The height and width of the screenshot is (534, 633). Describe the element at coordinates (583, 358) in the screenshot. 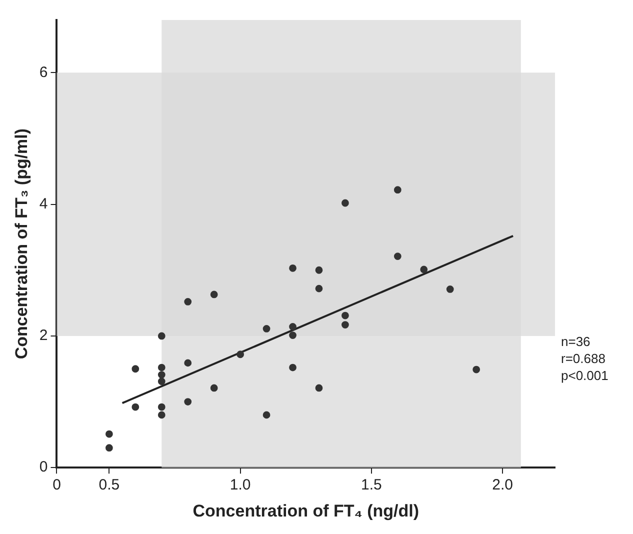

I see `text: r=0.688` at that location.